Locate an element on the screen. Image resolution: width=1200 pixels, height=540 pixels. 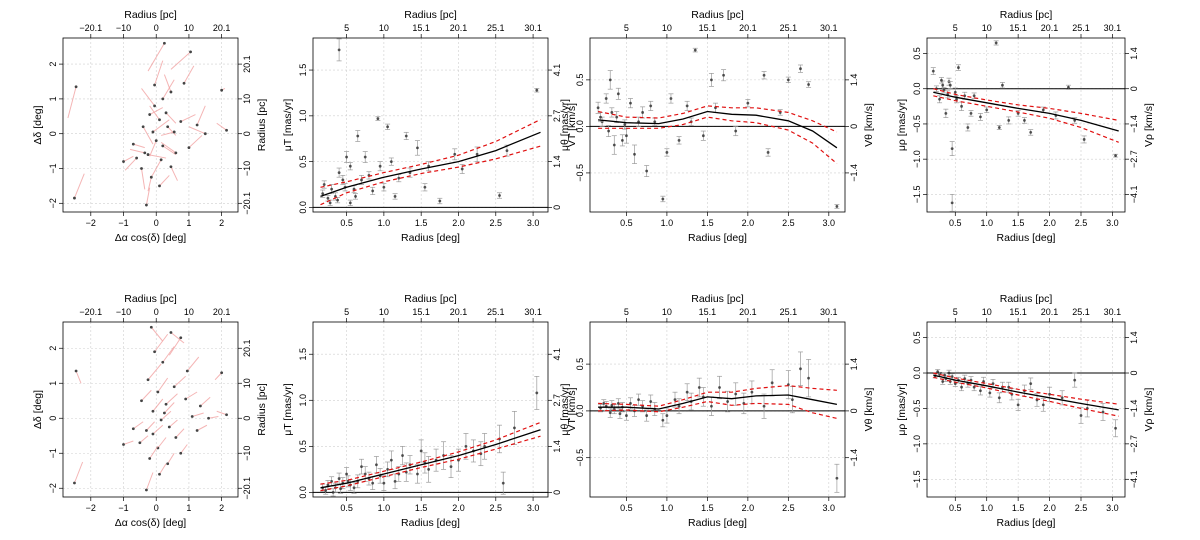
x-tick-label: 1.0 is located at coordinates (667, 508).